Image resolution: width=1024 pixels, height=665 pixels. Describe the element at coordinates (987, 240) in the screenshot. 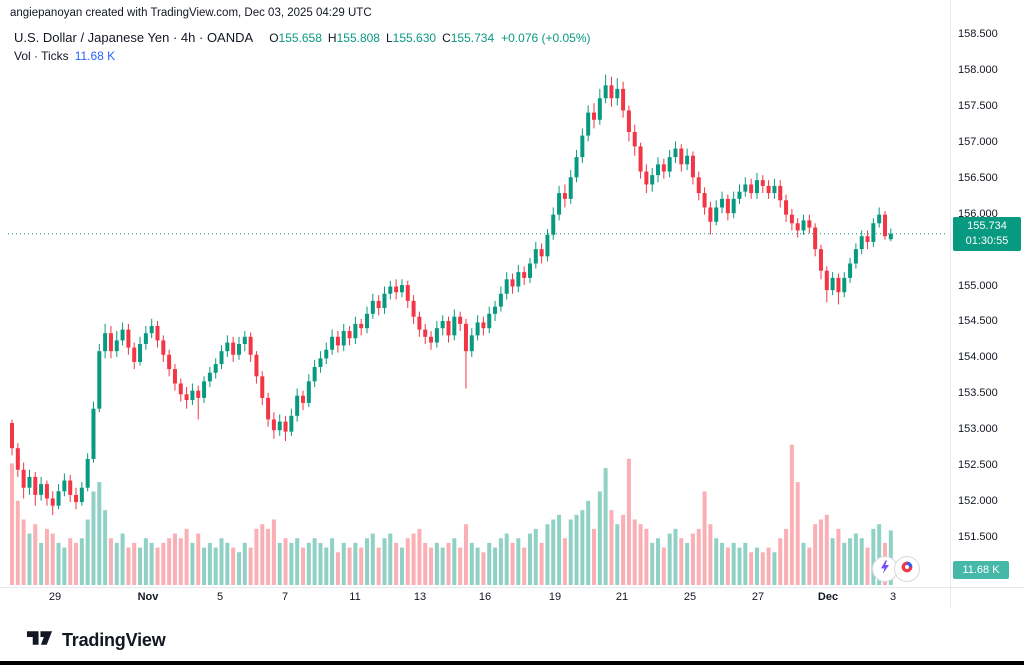

I see `bar-countdown: 01:30:55` at that location.